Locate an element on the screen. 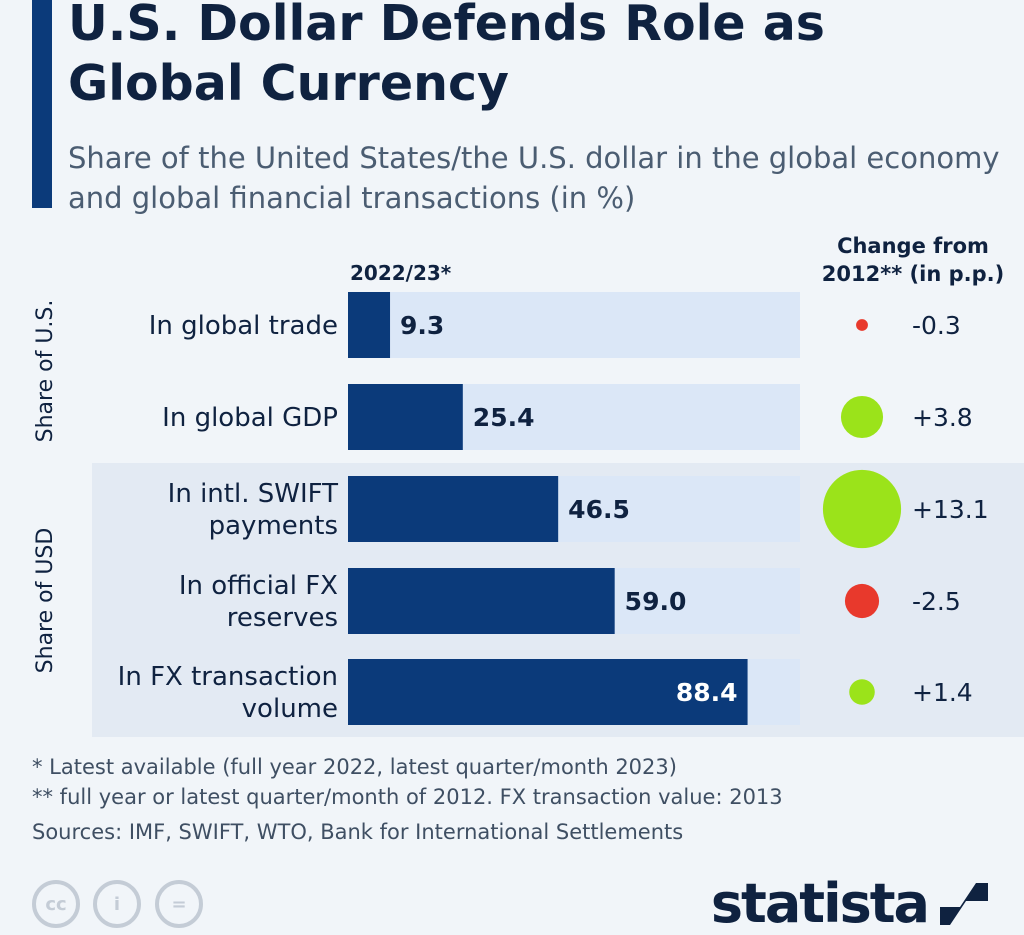 The width and height of the screenshot is (1024, 935). category-label: volume is located at coordinates (290, 709).